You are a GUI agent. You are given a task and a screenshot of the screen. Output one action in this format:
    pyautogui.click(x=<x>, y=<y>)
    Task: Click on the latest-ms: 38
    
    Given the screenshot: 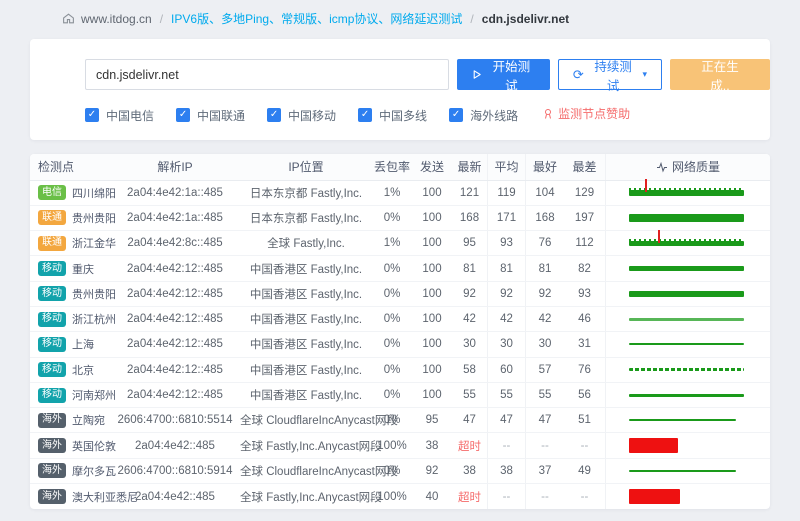 What is the action you would take?
    pyautogui.click(x=469, y=470)
    